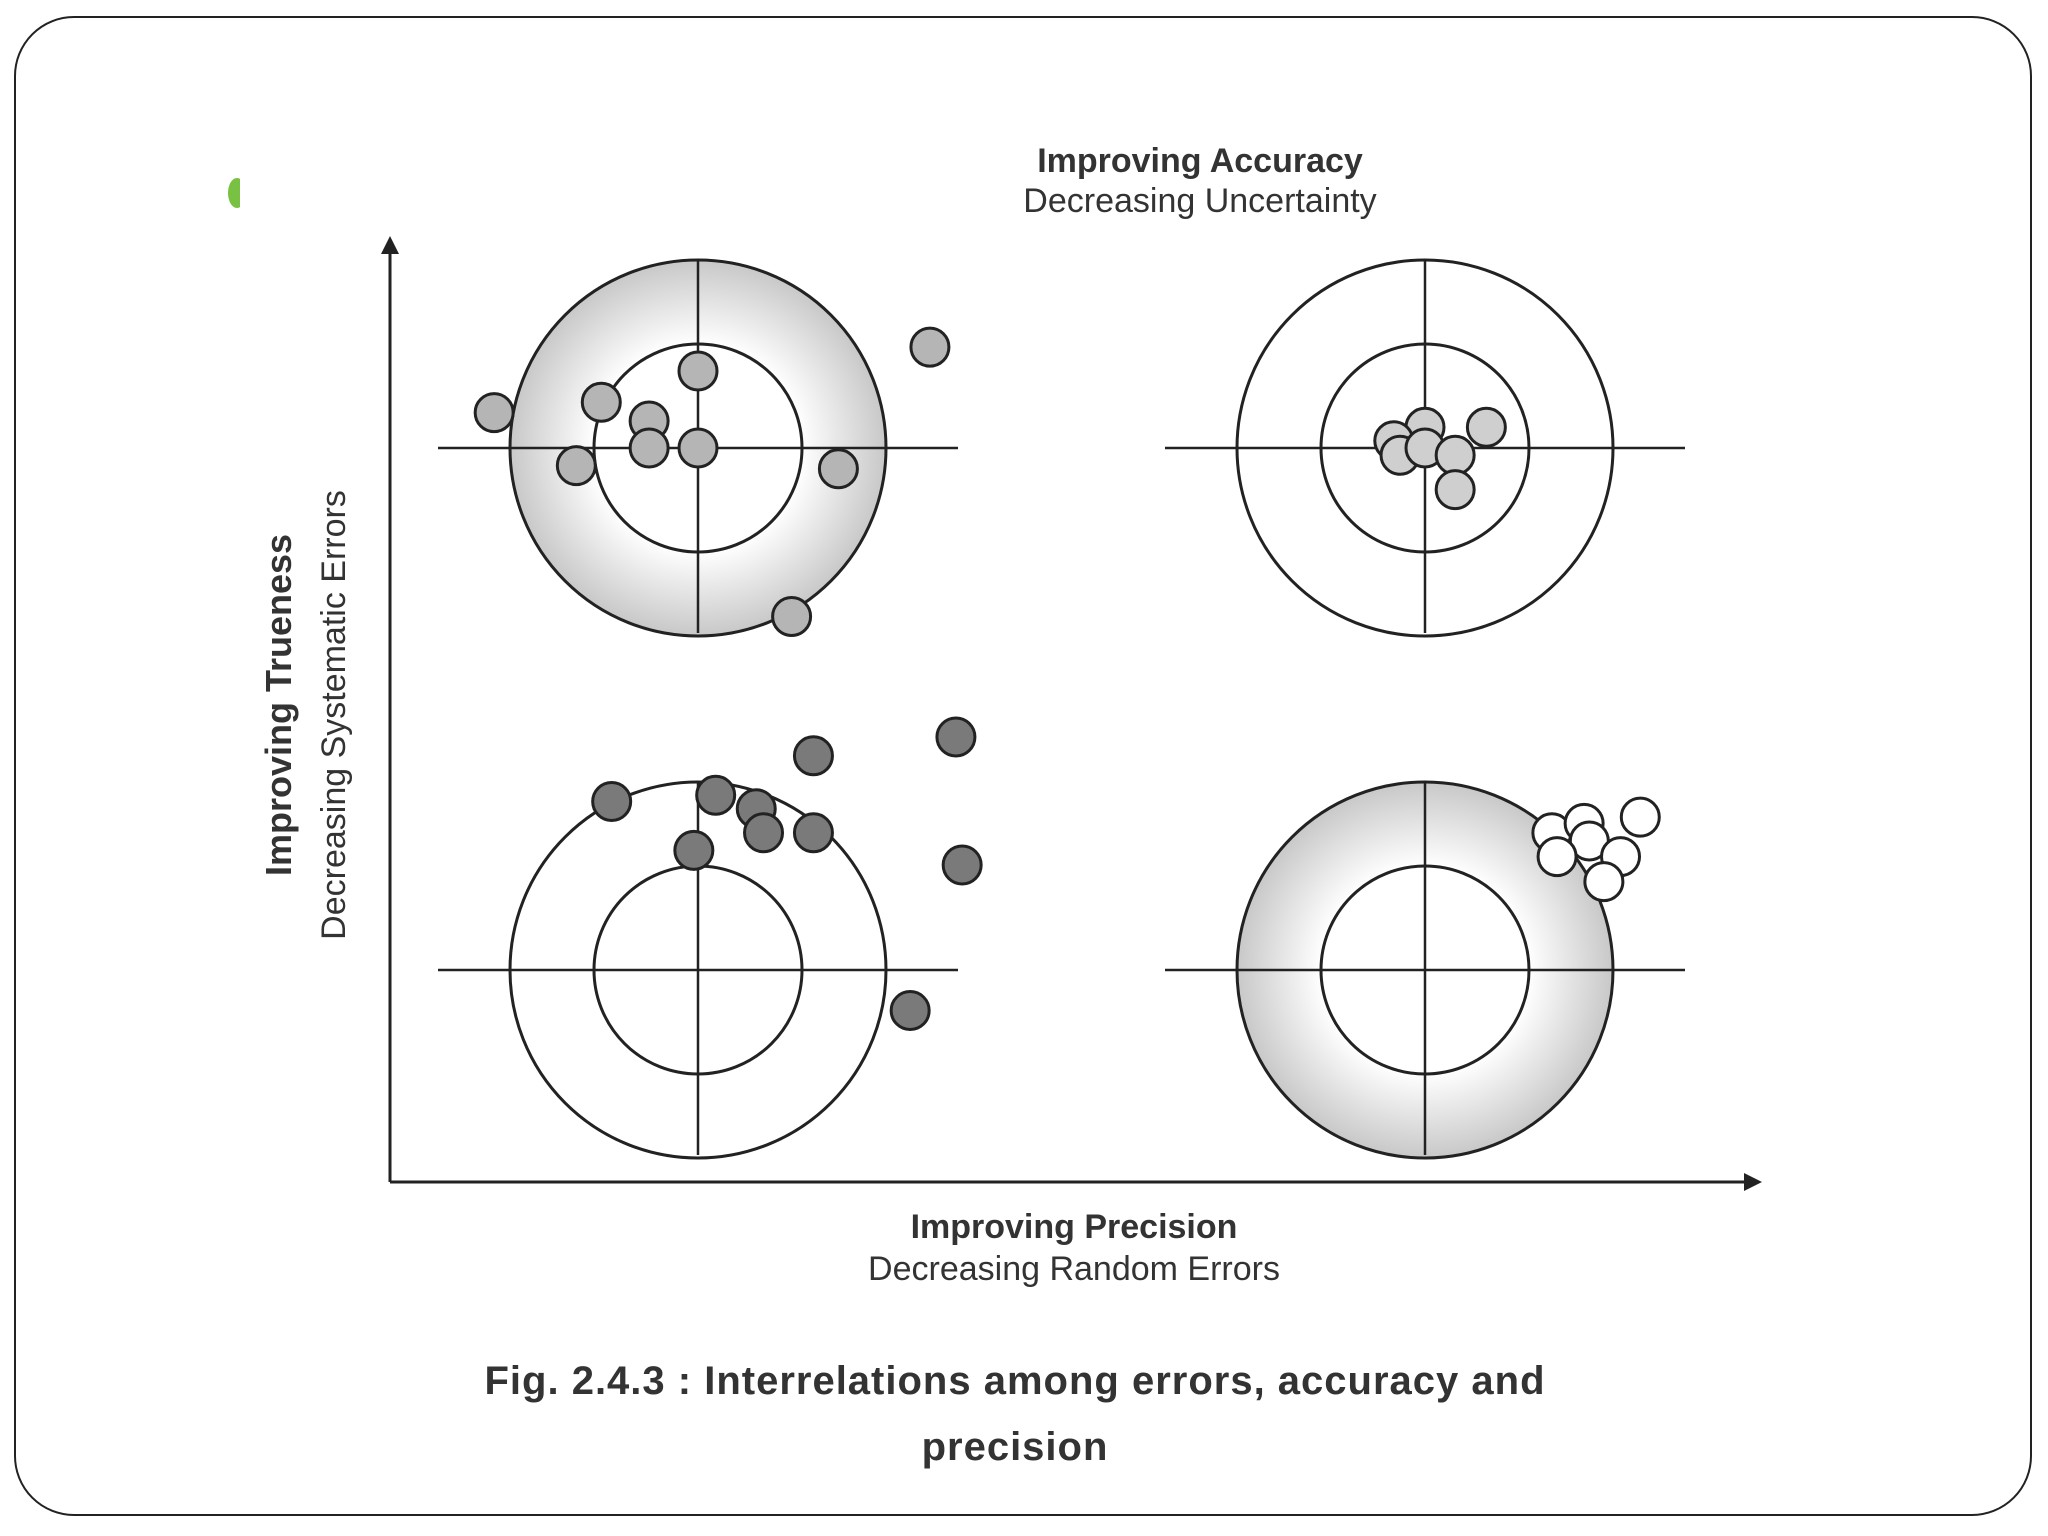 The height and width of the screenshot is (1536, 2048). Describe the element at coordinates (1200, 161) in the screenshot. I see `top-label-title: Improving Accuracy` at that location.